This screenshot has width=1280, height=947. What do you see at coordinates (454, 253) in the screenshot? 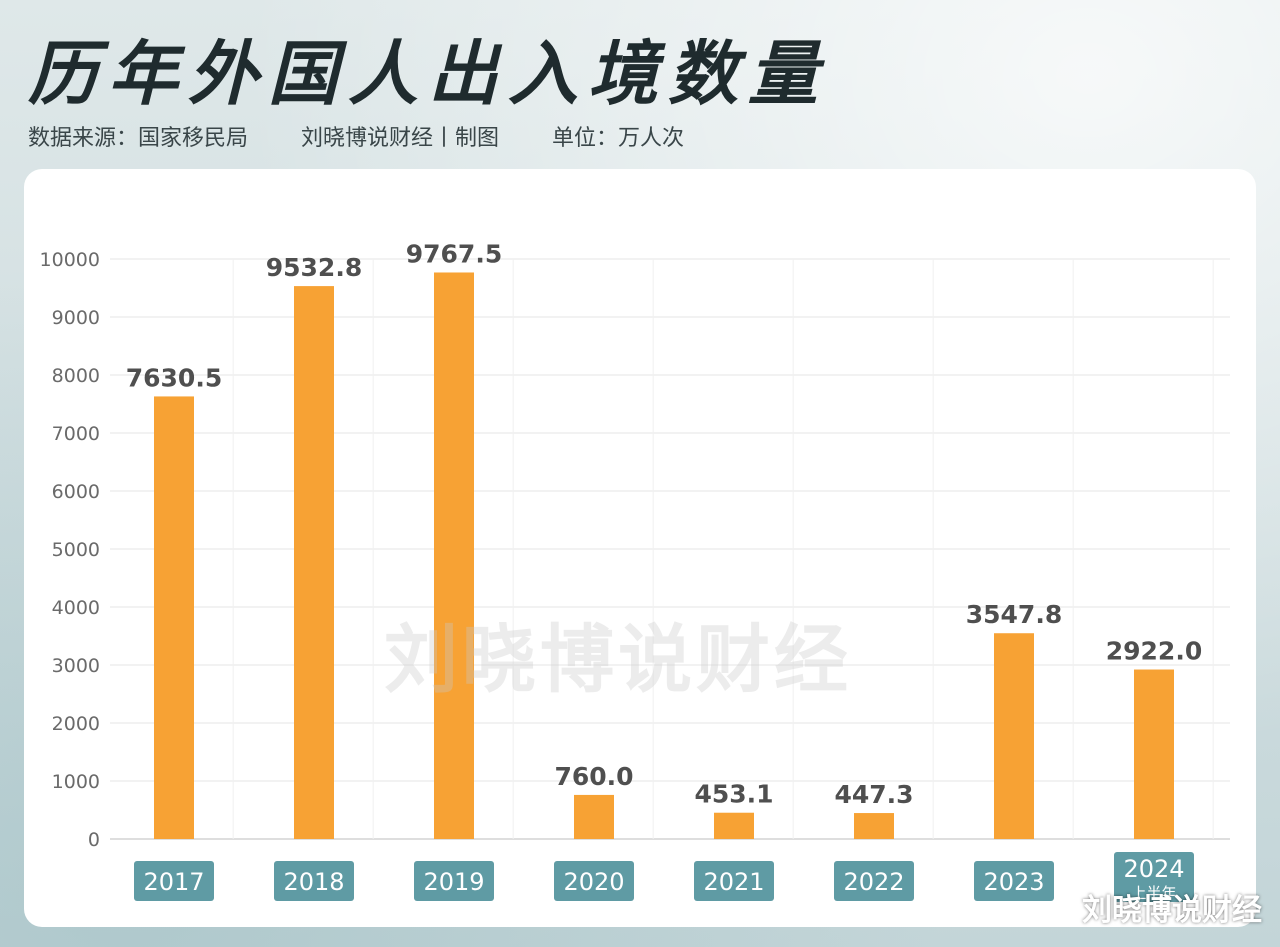
I see `data-label: 9767.5` at bounding box center [454, 253].